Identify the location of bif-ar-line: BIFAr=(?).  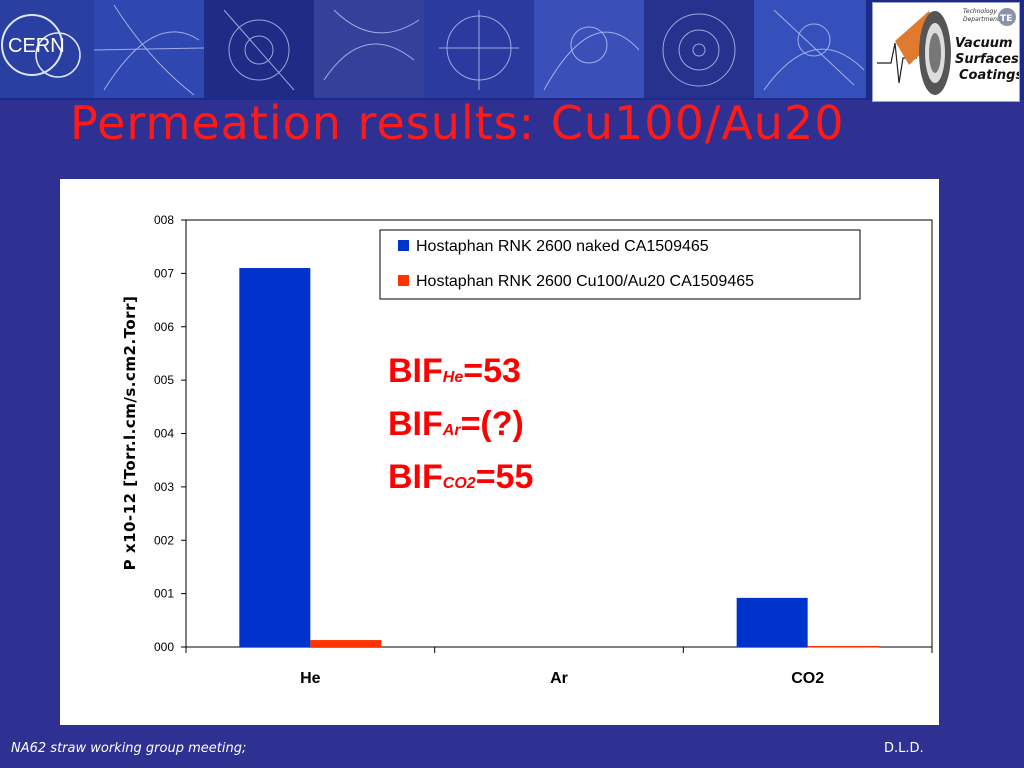
(460, 427).